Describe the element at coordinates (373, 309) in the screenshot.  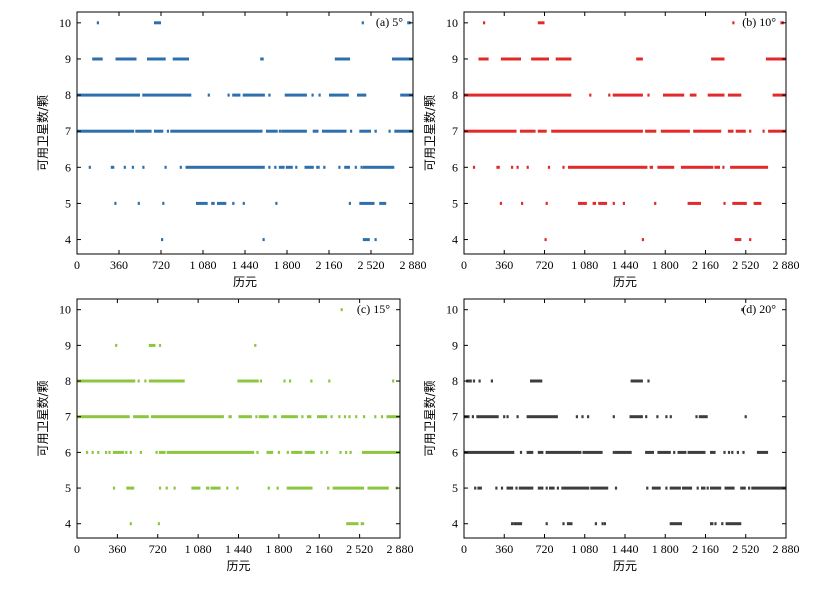
I see `panel-label: (c) 15°` at that location.